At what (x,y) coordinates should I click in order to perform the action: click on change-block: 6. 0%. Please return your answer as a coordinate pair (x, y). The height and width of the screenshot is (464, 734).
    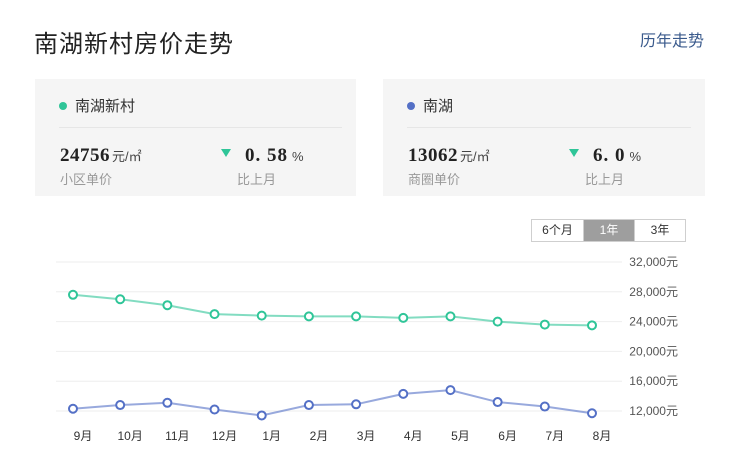
    Looking at the image, I should click on (605, 156).